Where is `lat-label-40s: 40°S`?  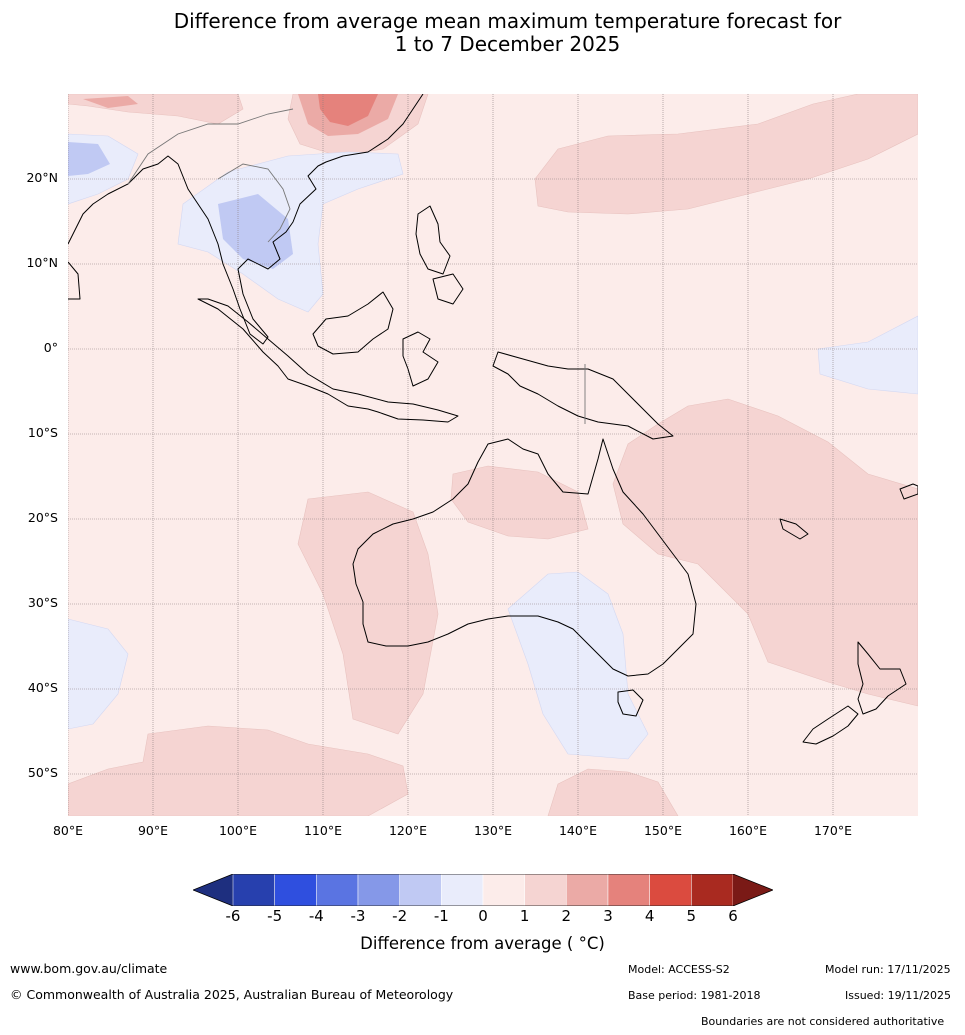
lat-label-40s: 40°S is located at coordinates (42, 687).